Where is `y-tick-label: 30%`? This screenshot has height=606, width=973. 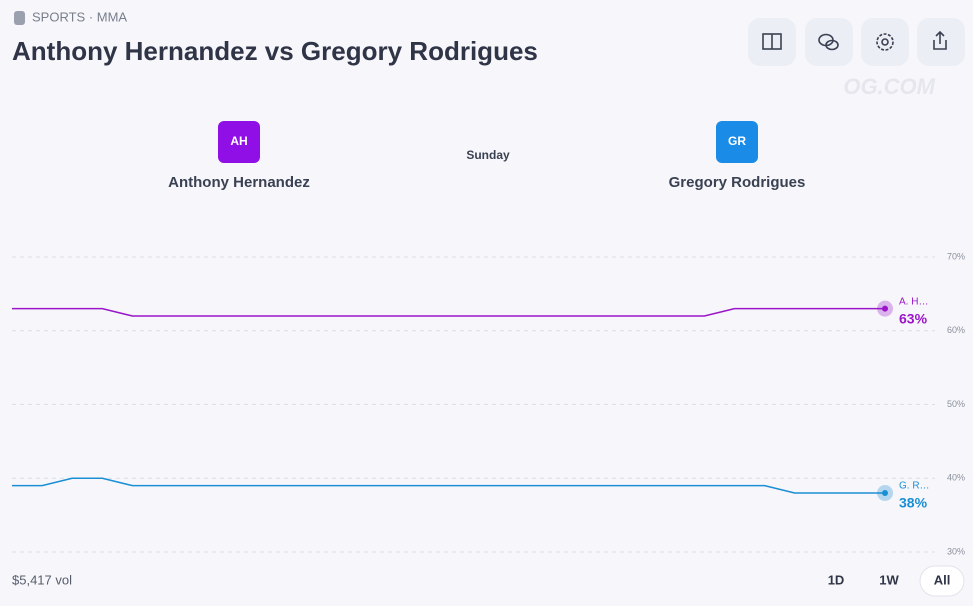
y-tick-label: 30% is located at coordinates (956, 551).